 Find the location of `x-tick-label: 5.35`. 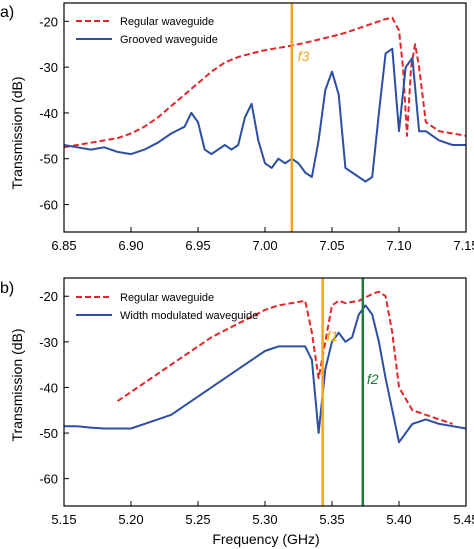

x-tick-label: 5.35 is located at coordinates (331, 519).